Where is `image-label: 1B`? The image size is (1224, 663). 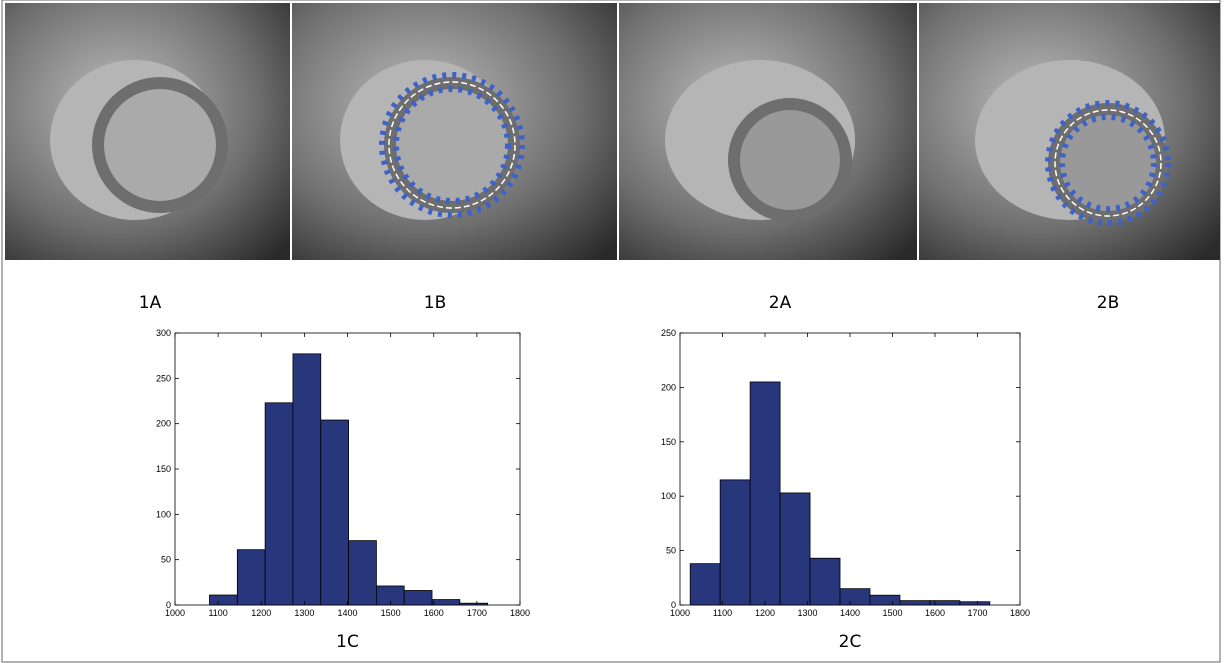 image-label: 1B is located at coordinates (435, 303).